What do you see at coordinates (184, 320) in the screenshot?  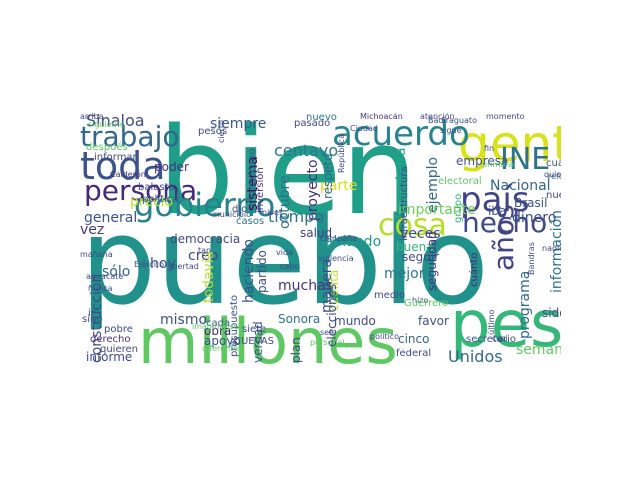 I see `cloud-word: mismo` at bounding box center [184, 320].